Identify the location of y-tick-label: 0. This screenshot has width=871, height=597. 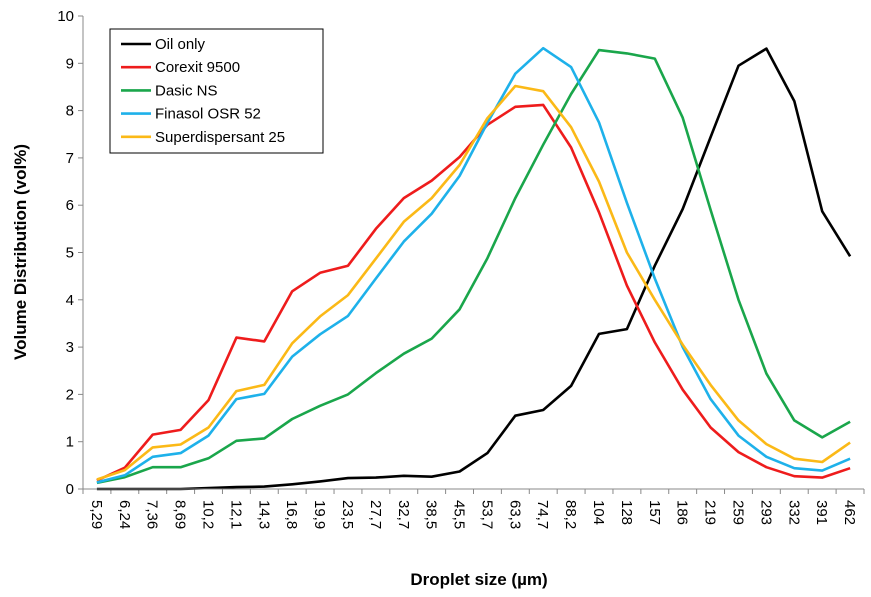
(70, 489).